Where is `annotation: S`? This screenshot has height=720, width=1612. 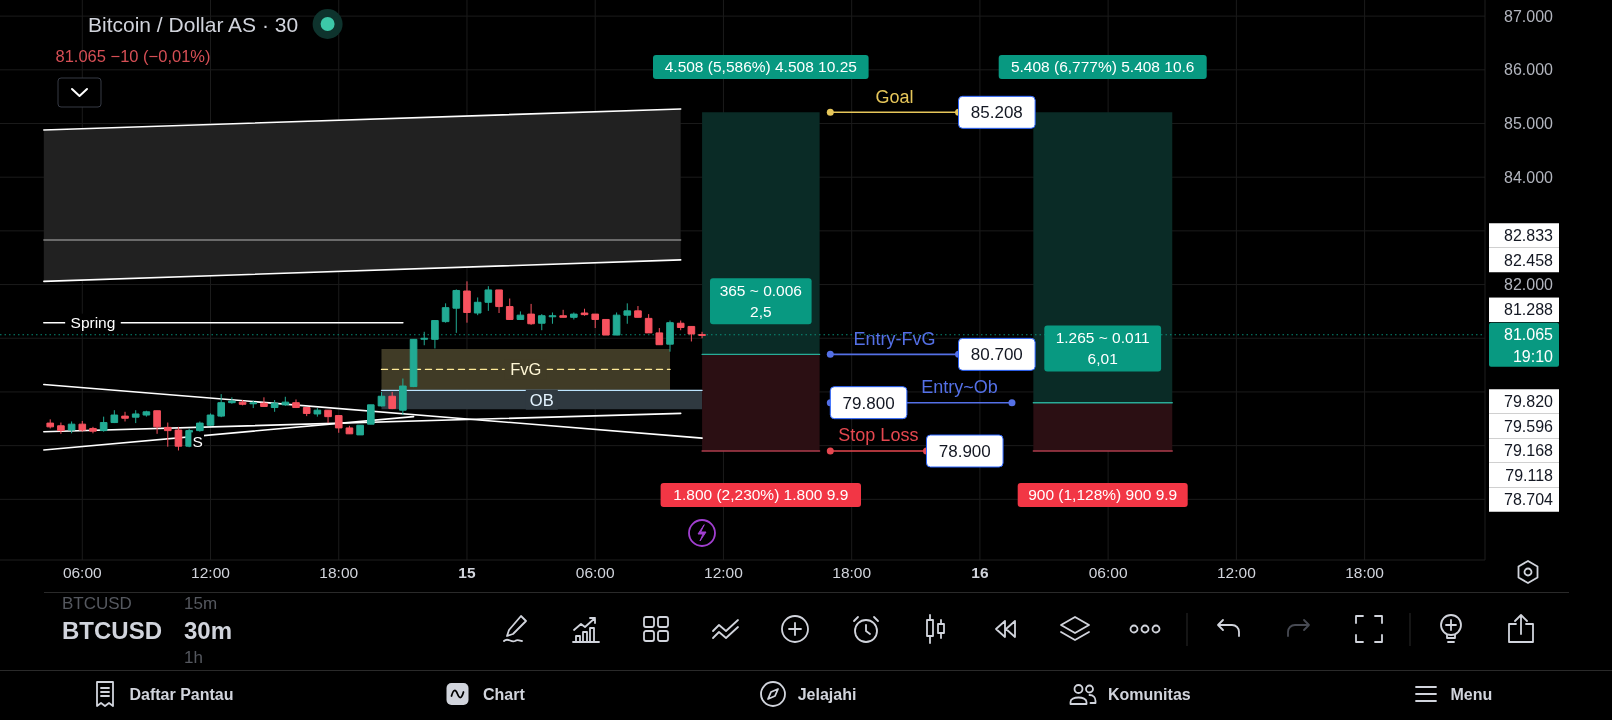
annotation: S is located at coordinates (197, 441).